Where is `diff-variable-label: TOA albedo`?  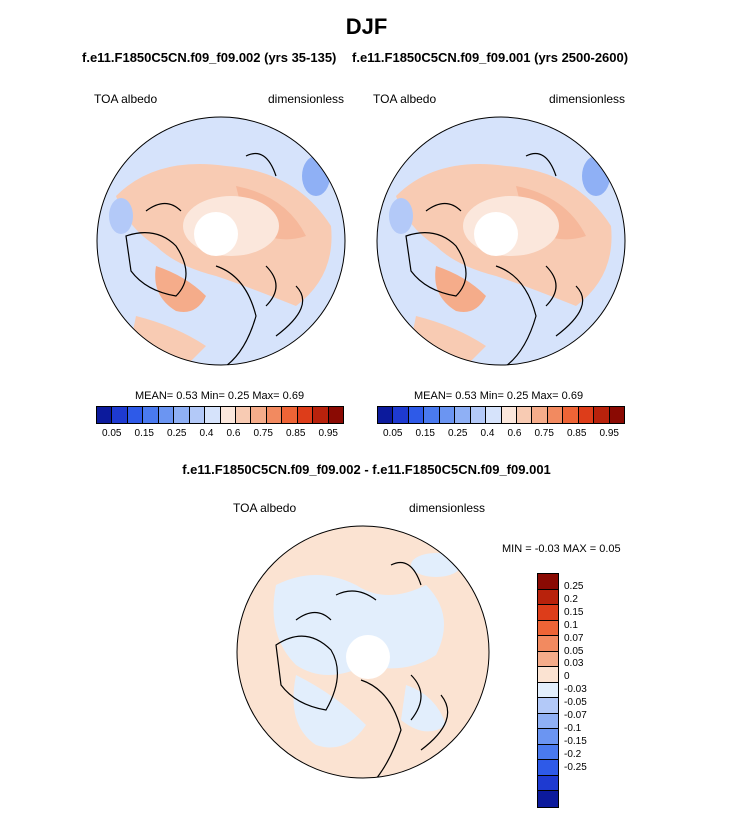
diff-variable-label: TOA albedo is located at coordinates (265, 508).